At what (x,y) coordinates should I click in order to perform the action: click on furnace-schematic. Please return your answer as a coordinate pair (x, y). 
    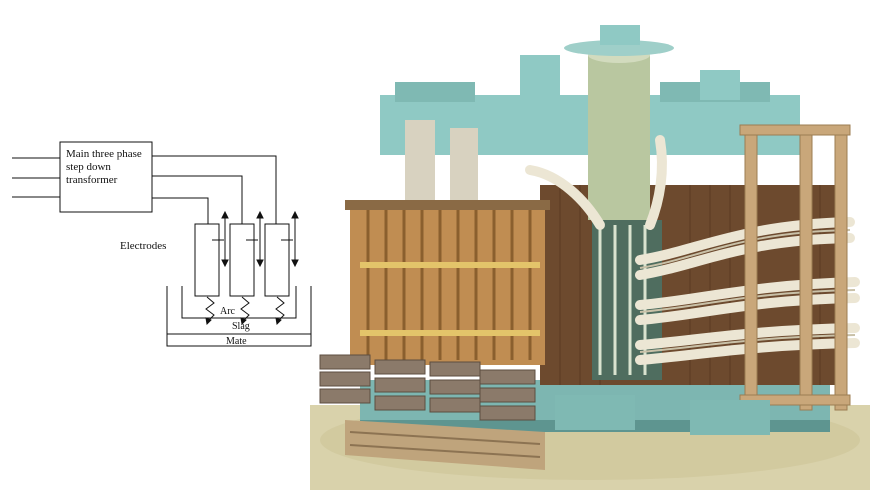
    Looking at the image, I should click on (162, 244).